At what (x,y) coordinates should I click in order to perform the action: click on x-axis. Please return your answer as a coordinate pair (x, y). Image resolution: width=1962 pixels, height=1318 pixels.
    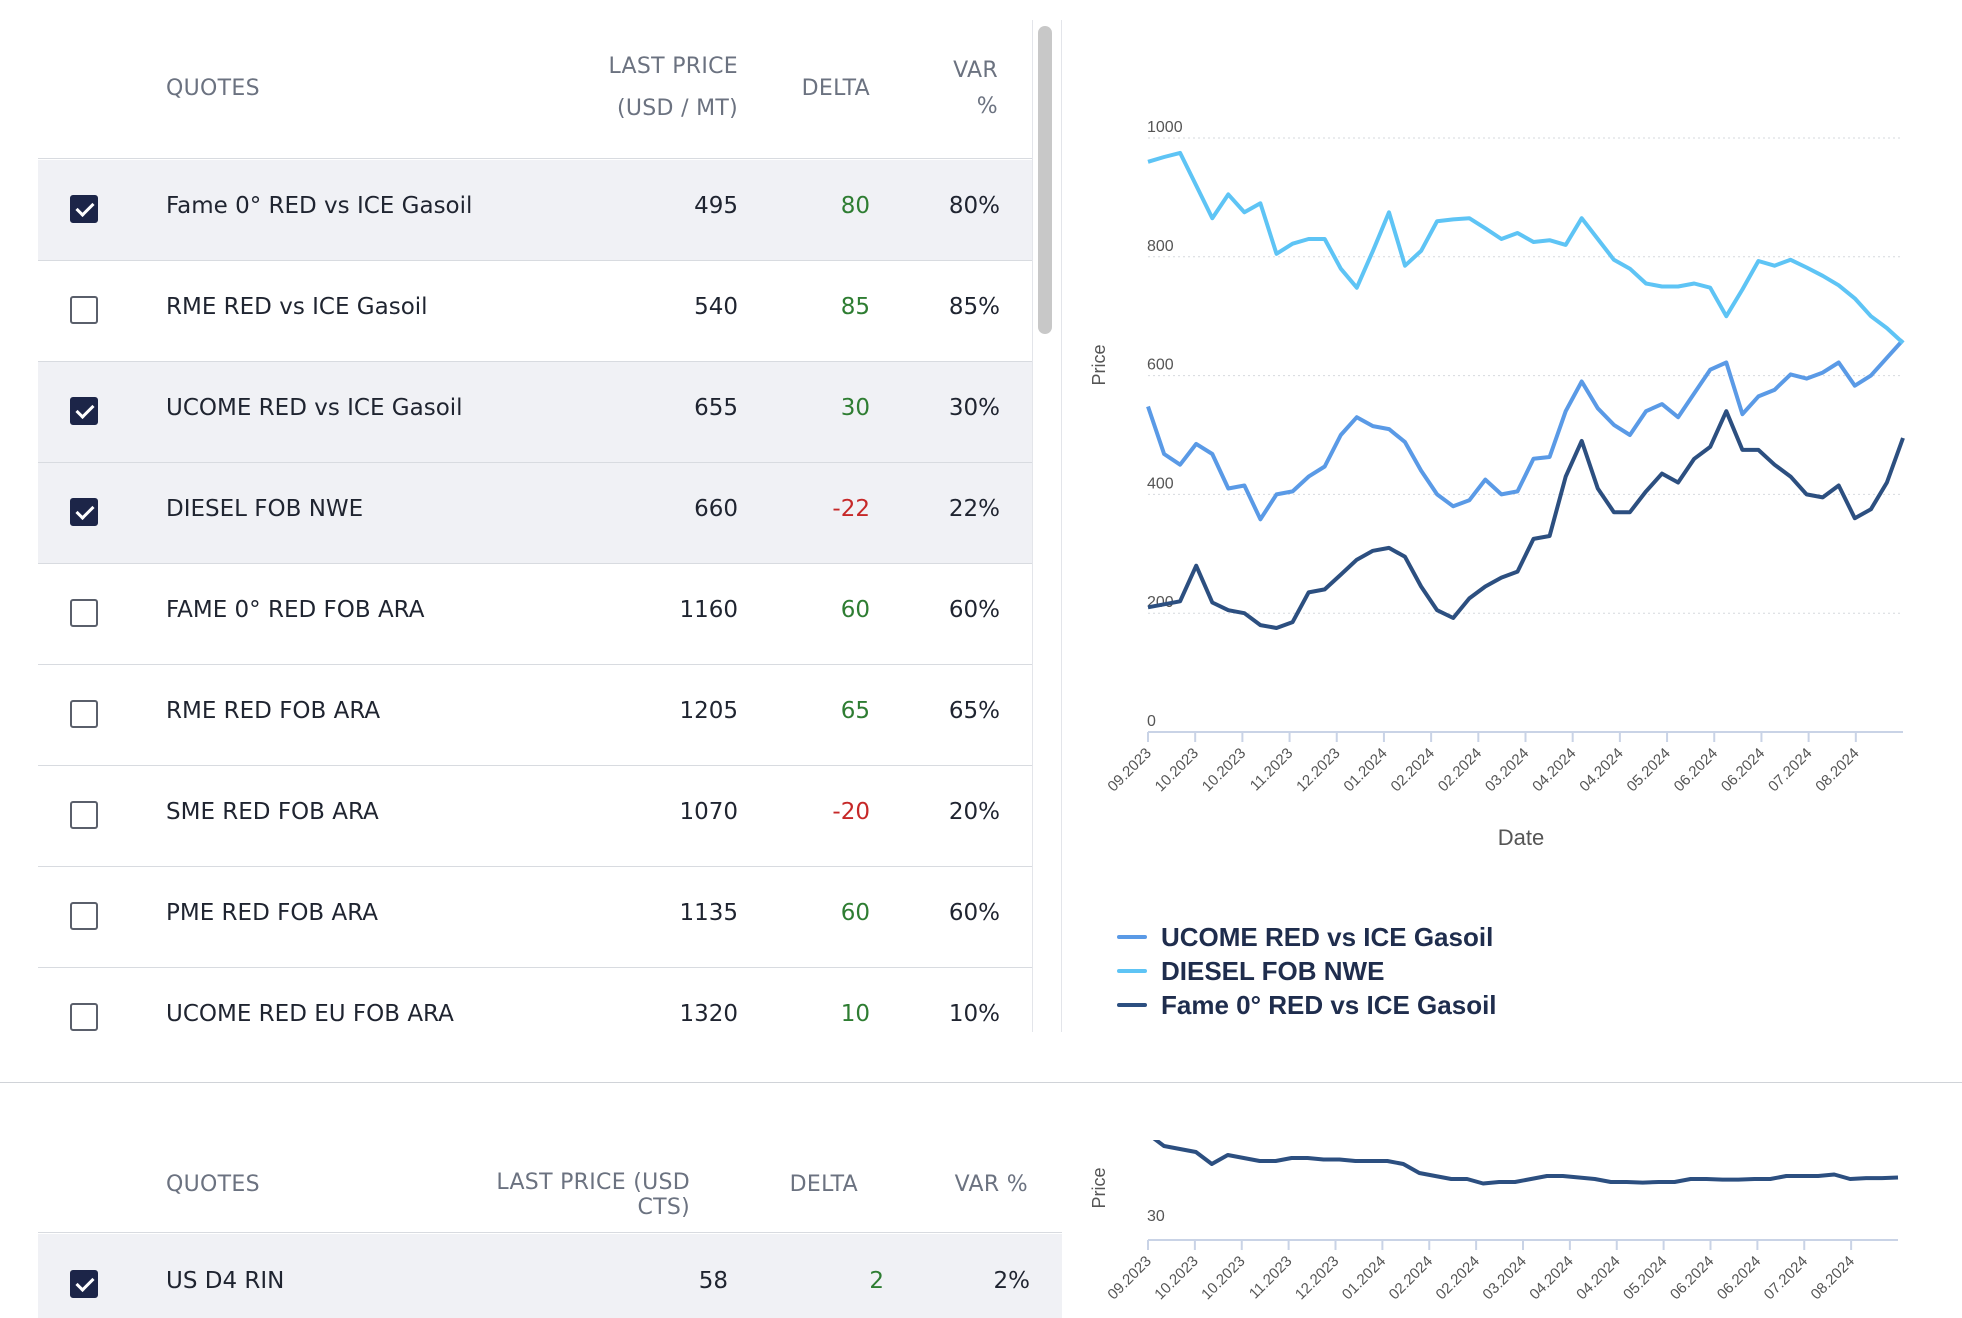
    Looking at the image, I should click on (1525, 736).